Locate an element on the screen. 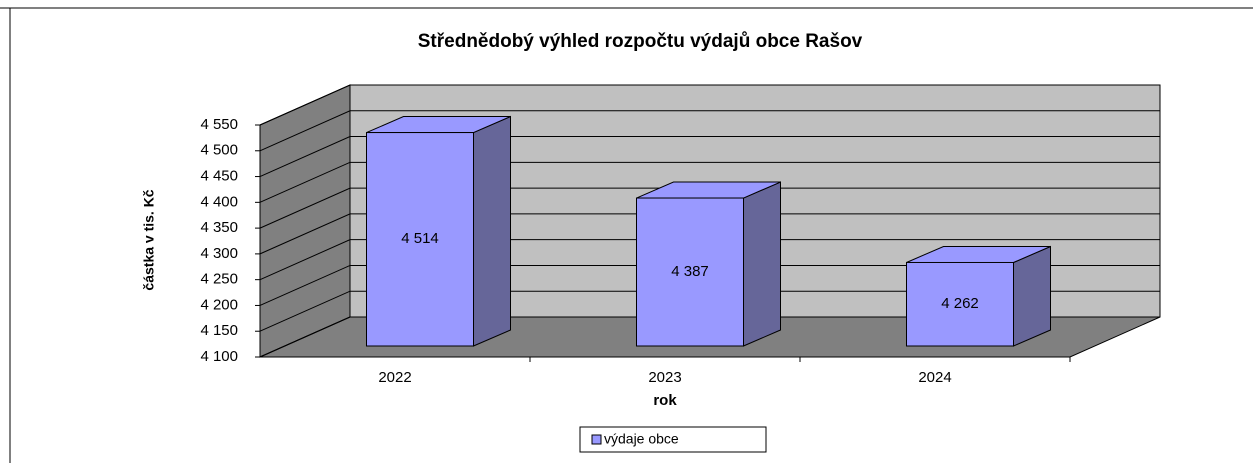  x-tick-label: 2024 is located at coordinates (934, 377).